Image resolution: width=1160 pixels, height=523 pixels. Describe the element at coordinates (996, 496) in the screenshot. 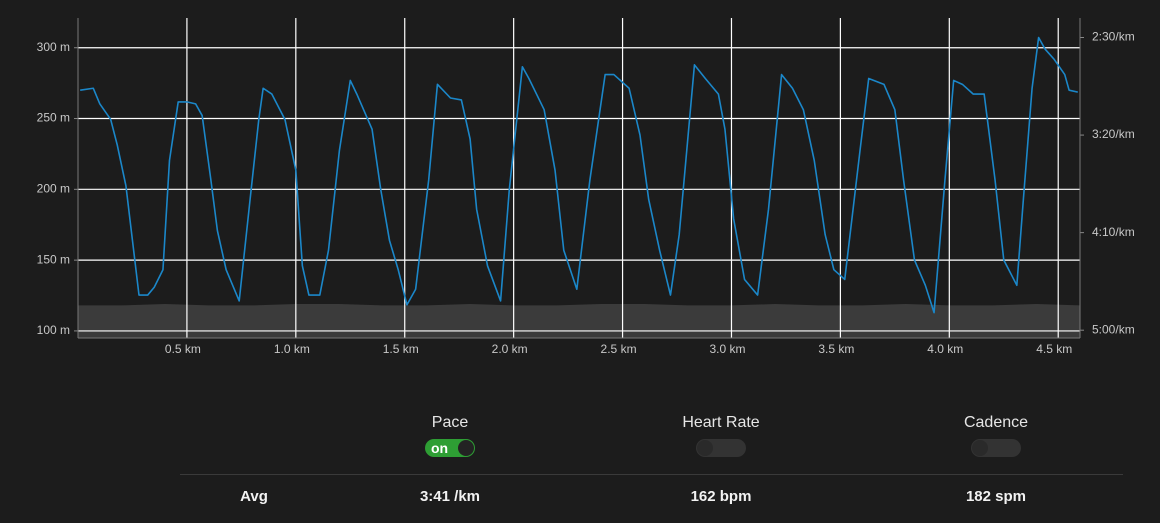

I see `summary-value: 182 spm` at that location.